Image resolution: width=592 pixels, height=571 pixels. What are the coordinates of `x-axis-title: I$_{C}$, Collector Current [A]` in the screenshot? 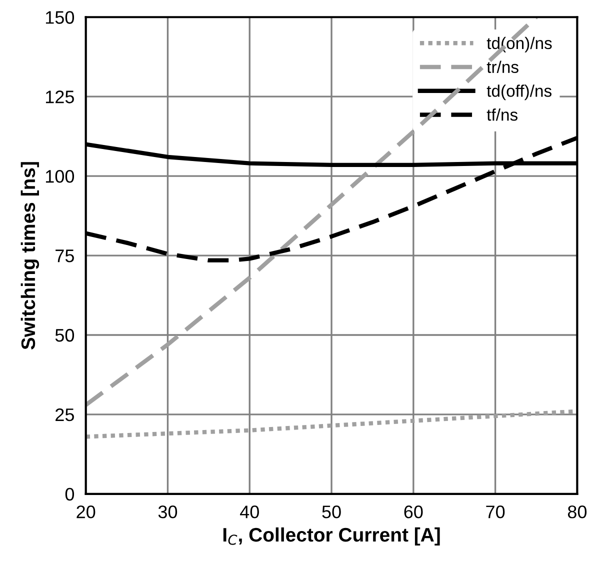 It's located at (331, 536).